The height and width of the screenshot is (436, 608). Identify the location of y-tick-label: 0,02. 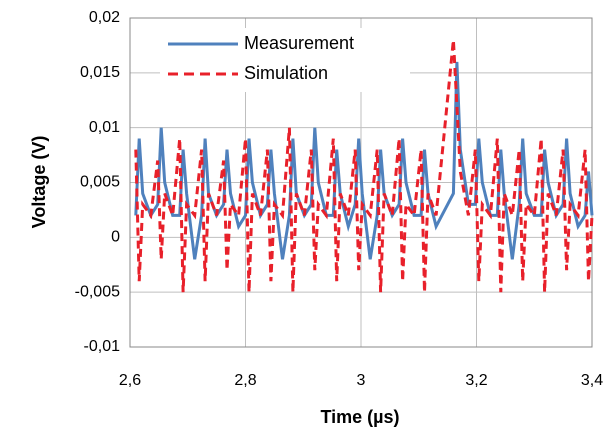
(104, 17).